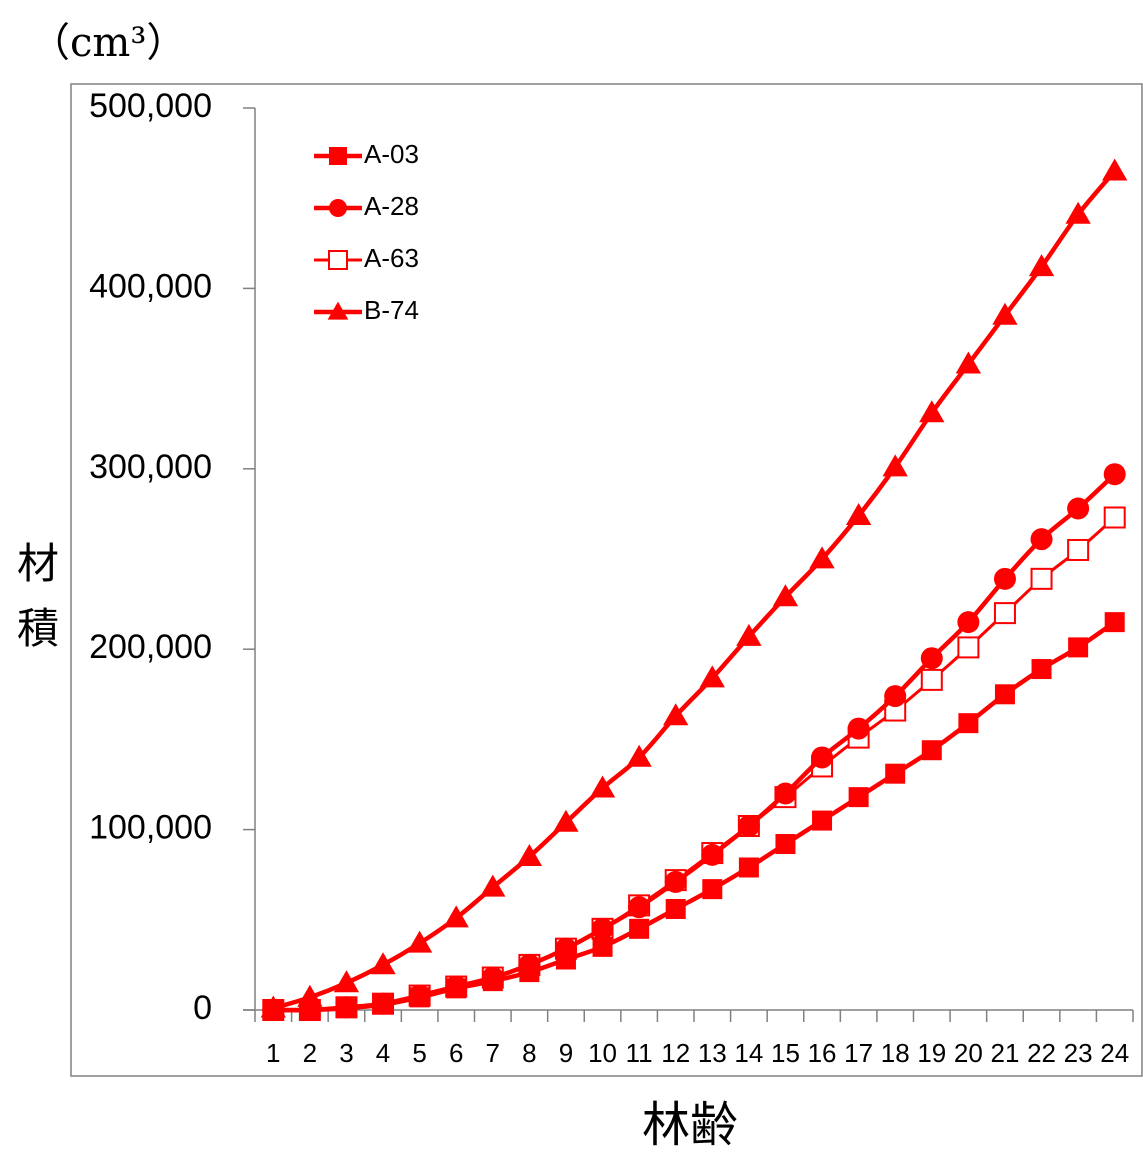 The height and width of the screenshot is (1153, 1143). I want to click on legend: A-03 A-28 A-63 B-74, so click(366, 232).